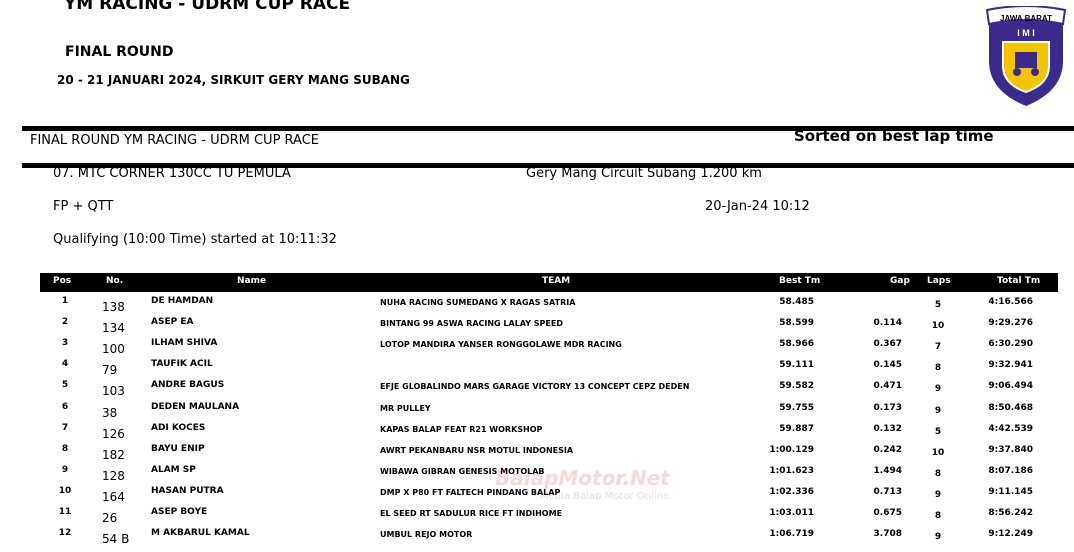 The image size is (1074, 552). I want to click on cell-no: 103, so click(113, 391).